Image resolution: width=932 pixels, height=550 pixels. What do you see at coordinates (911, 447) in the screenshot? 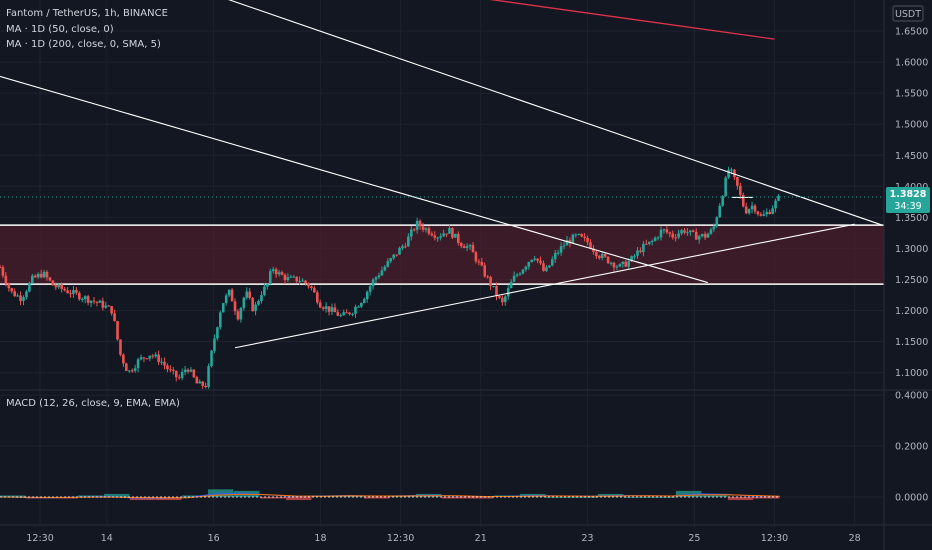
I see `macd-axis: 0.4000 0.2000 0.0000` at bounding box center [911, 447].